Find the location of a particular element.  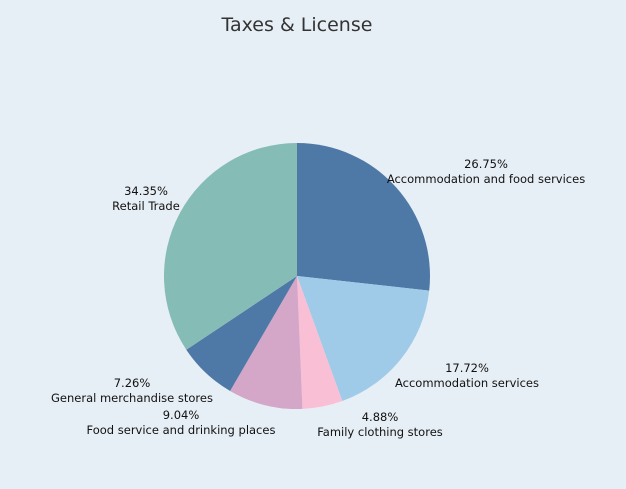

pie-slice-family-clothing-stores is located at coordinates (320, 342).